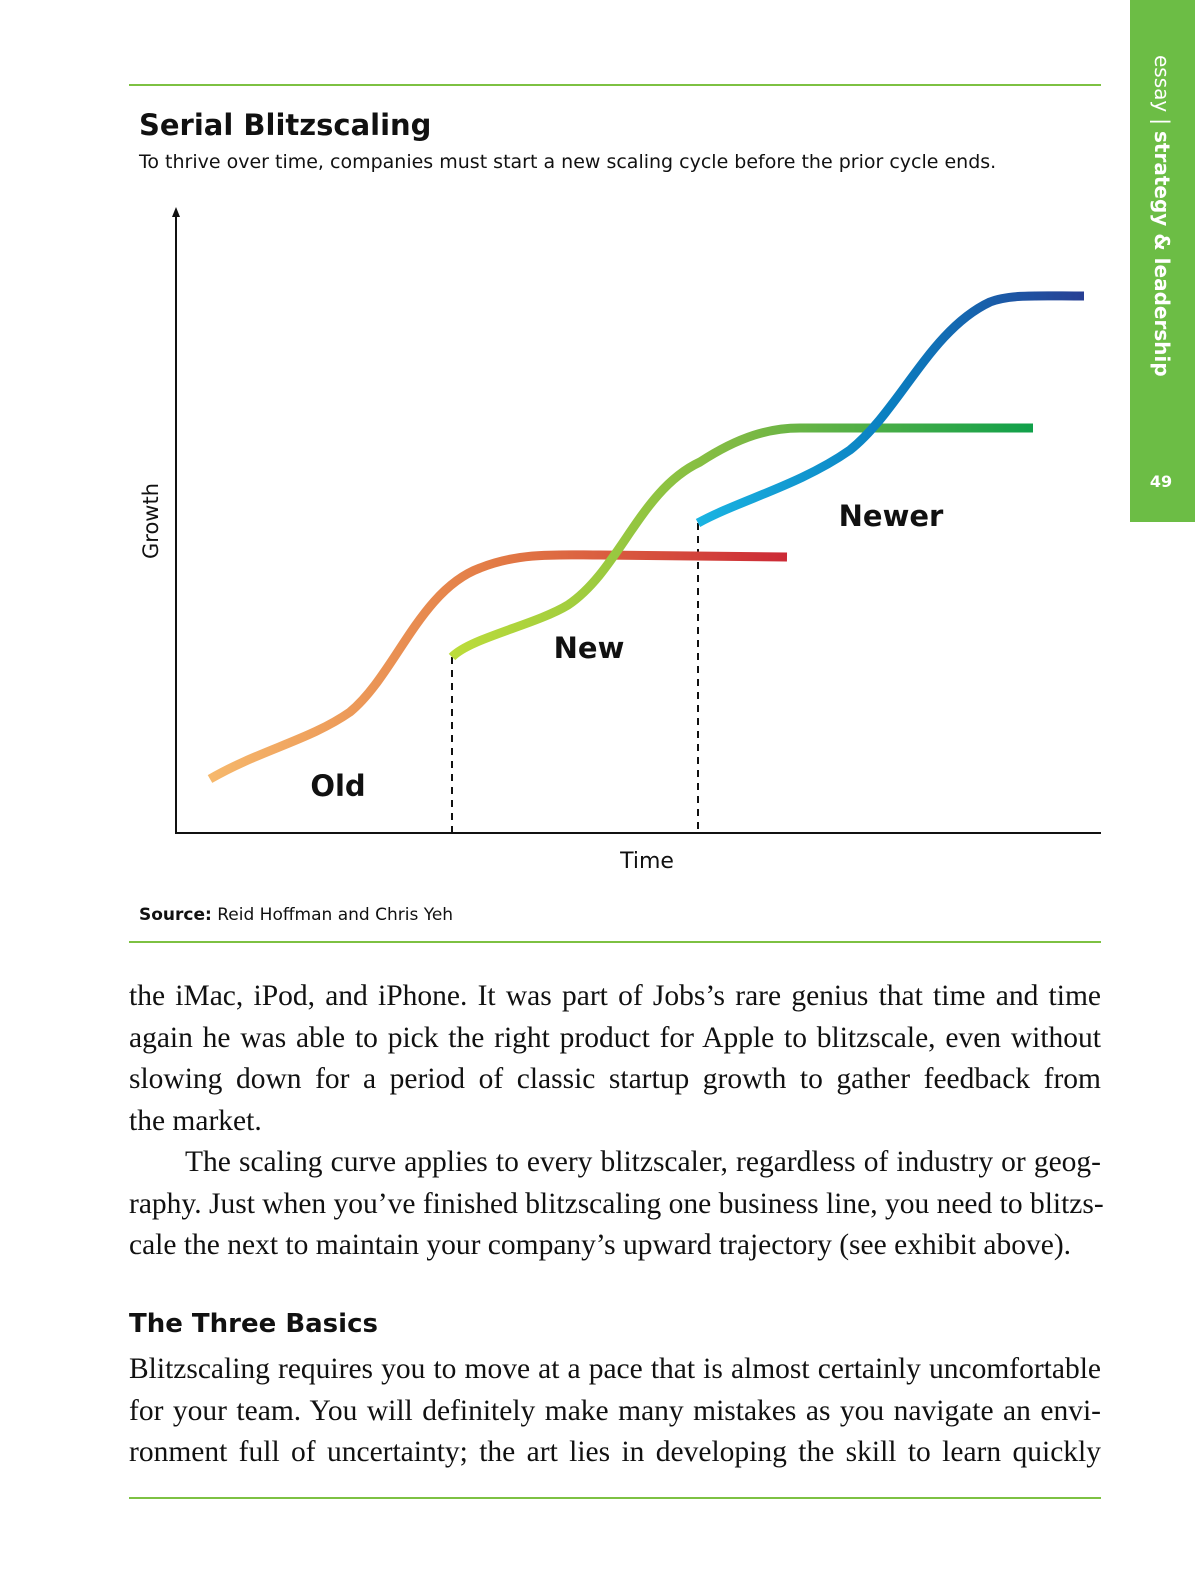 This screenshot has height=1575, width=1200. I want to click on source-text: Reid Hoffman and Chris Yeh, so click(335, 915).